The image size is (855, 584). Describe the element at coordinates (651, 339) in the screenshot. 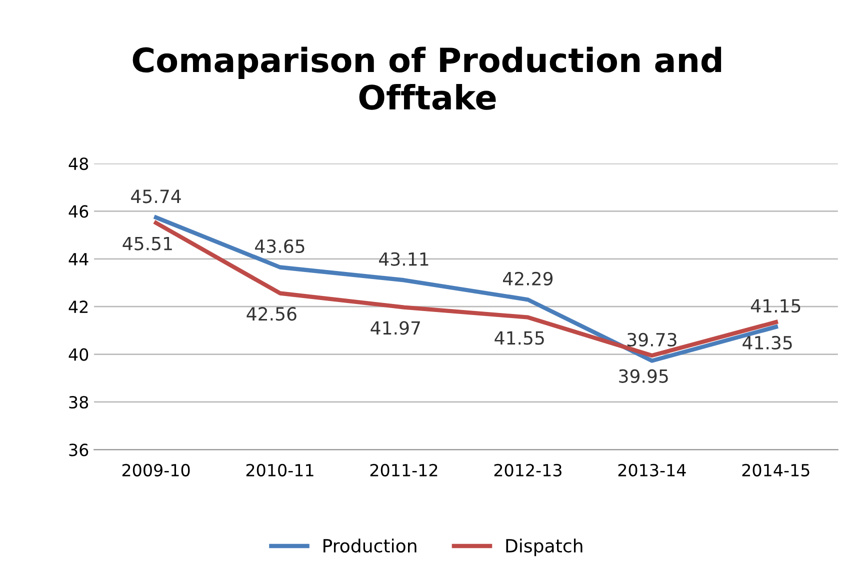

I see `data-label: 39.73` at that location.